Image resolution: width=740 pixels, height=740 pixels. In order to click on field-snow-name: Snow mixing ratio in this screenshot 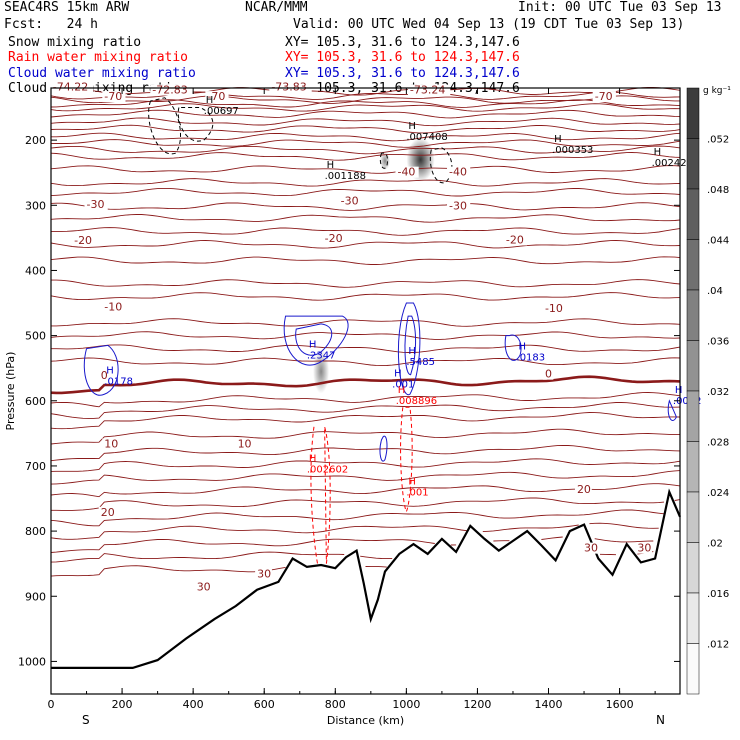, I will do `click(75, 42)`.